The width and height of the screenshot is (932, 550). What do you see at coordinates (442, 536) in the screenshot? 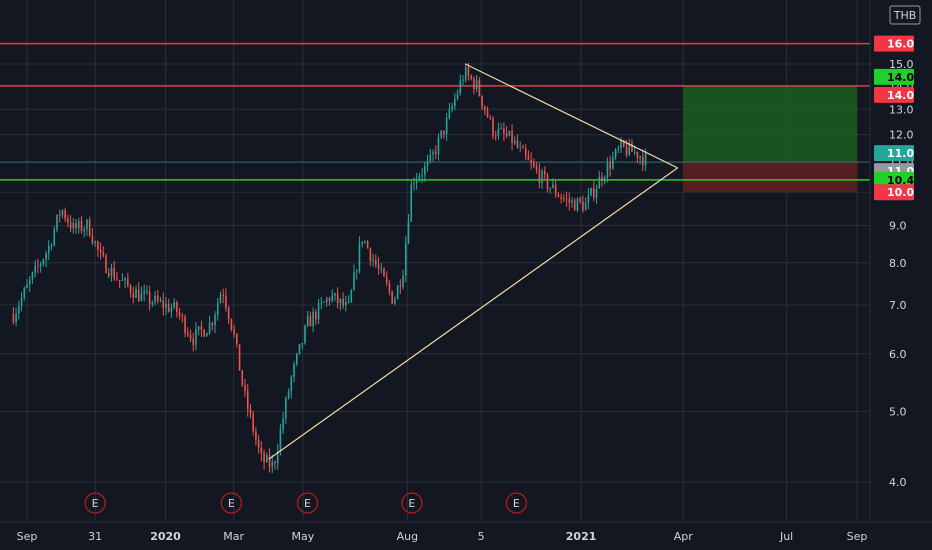
I see `time-axis: Sep 31 2020 Mar May Aug 5 2021 Apr Jul Sep` at bounding box center [442, 536].